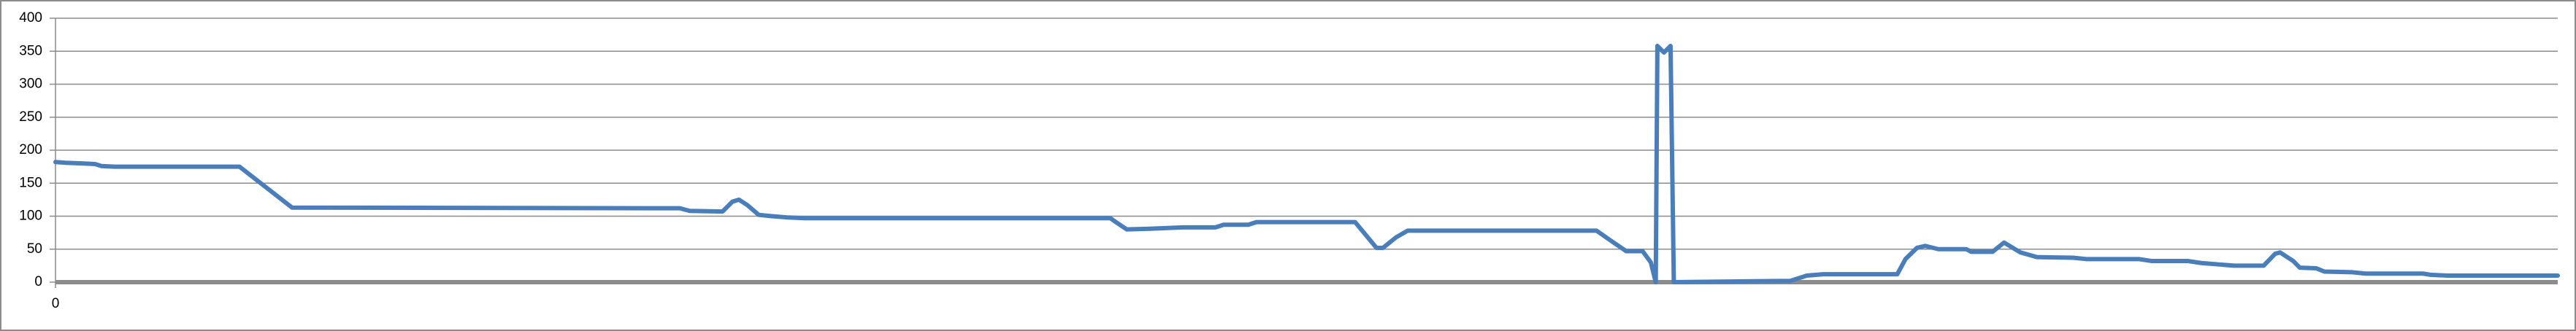 The image size is (2576, 331). Describe the element at coordinates (31, 18) in the screenshot. I see `y-tick-label: 400` at that location.